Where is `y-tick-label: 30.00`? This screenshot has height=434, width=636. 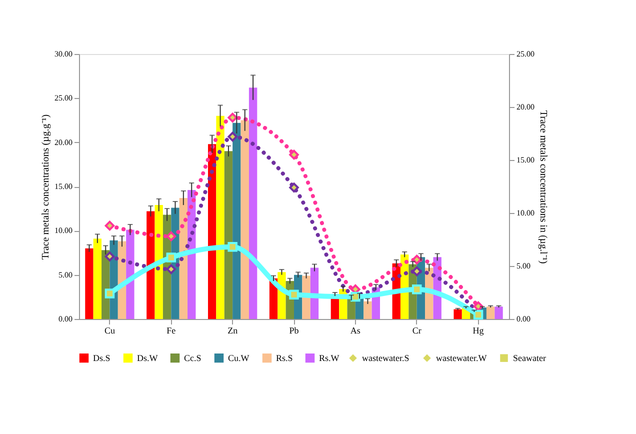
y-tick-label: 30.00 is located at coordinates (63, 54).